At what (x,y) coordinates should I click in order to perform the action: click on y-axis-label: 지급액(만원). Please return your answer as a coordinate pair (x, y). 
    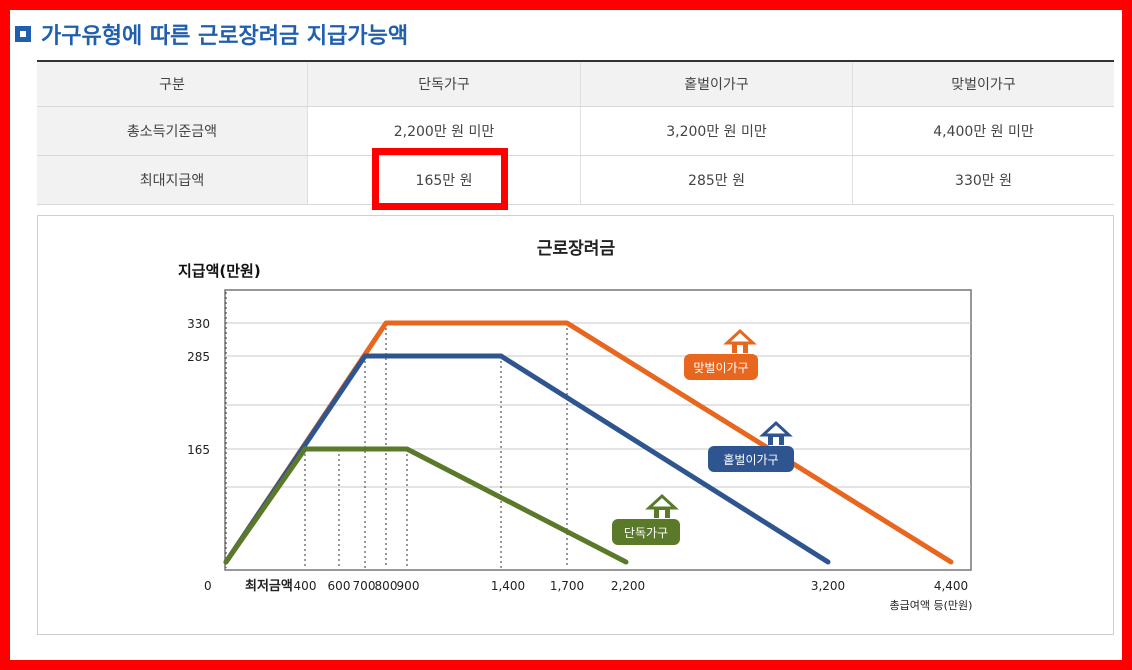
    Looking at the image, I should click on (219, 271).